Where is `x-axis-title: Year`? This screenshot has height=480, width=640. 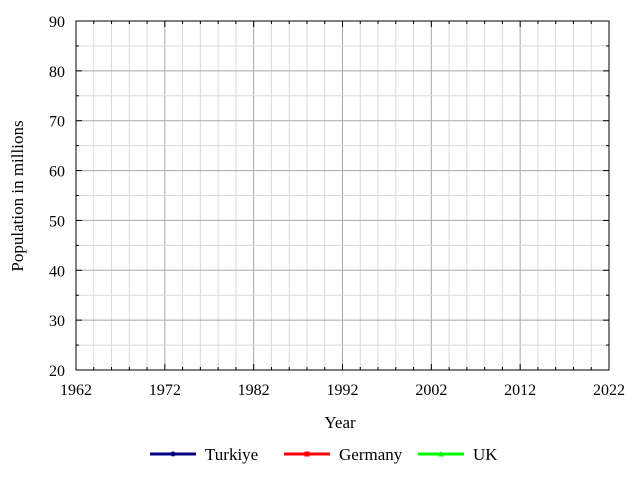 x-axis-title: Year is located at coordinates (340, 422).